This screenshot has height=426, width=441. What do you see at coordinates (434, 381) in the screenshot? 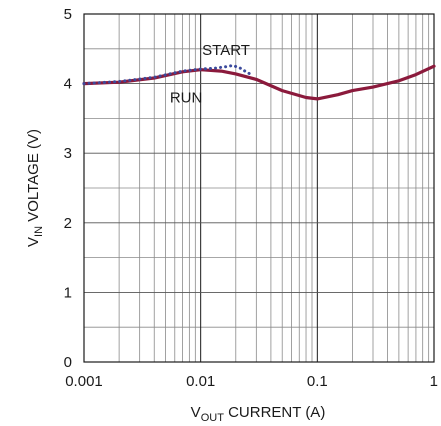
I see `x-tick-label: 1` at bounding box center [434, 381].